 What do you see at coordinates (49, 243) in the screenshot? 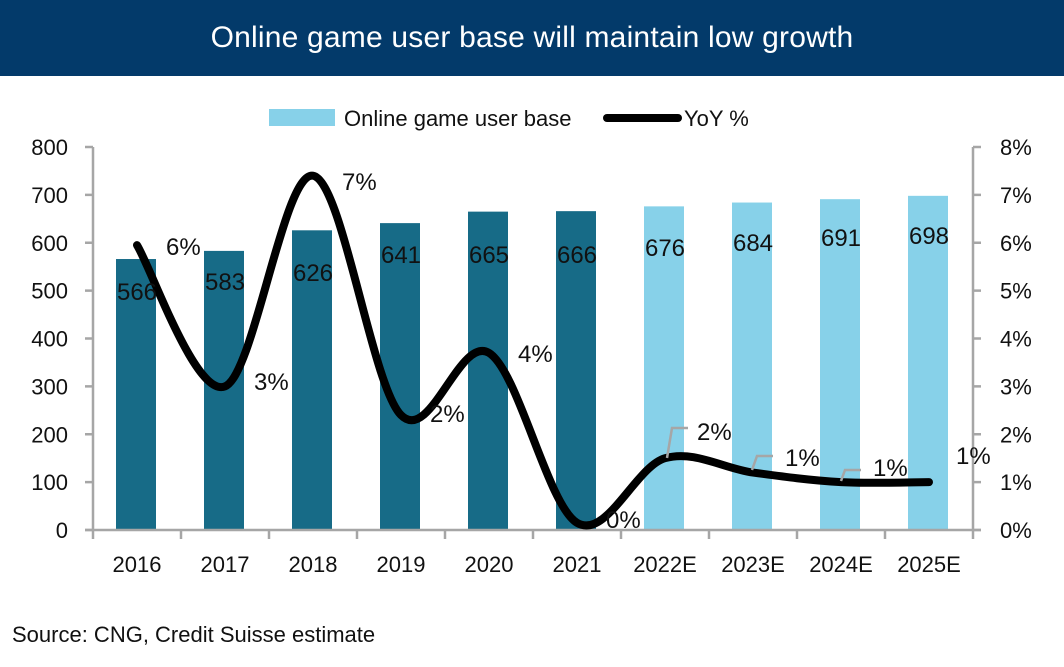
I see `left-tick-label: 600` at bounding box center [49, 243].